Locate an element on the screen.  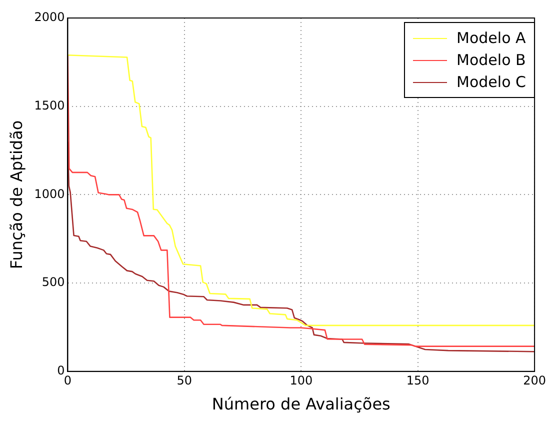
legend-label: Modelo B is located at coordinates (491, 60).